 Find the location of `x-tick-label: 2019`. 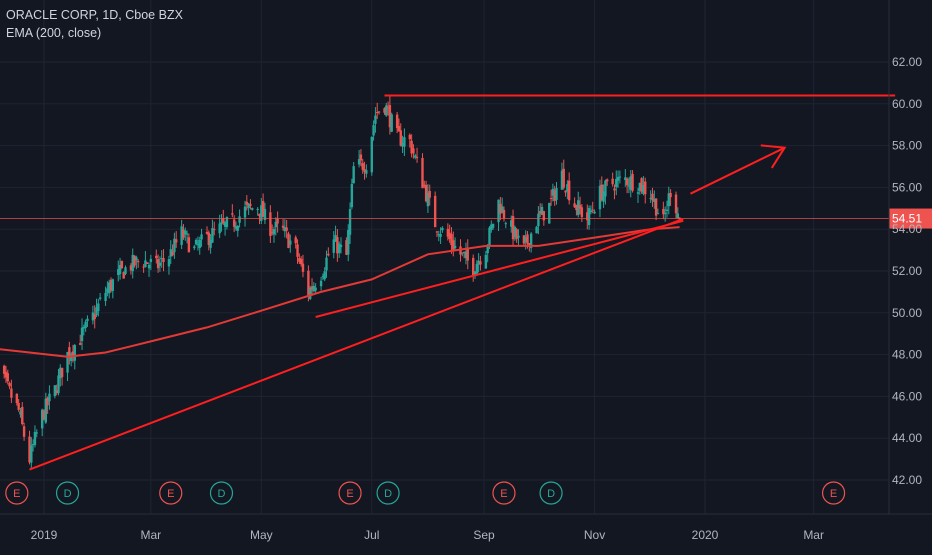

x-tick-label: 2019 is located at coordinates (44, 535).